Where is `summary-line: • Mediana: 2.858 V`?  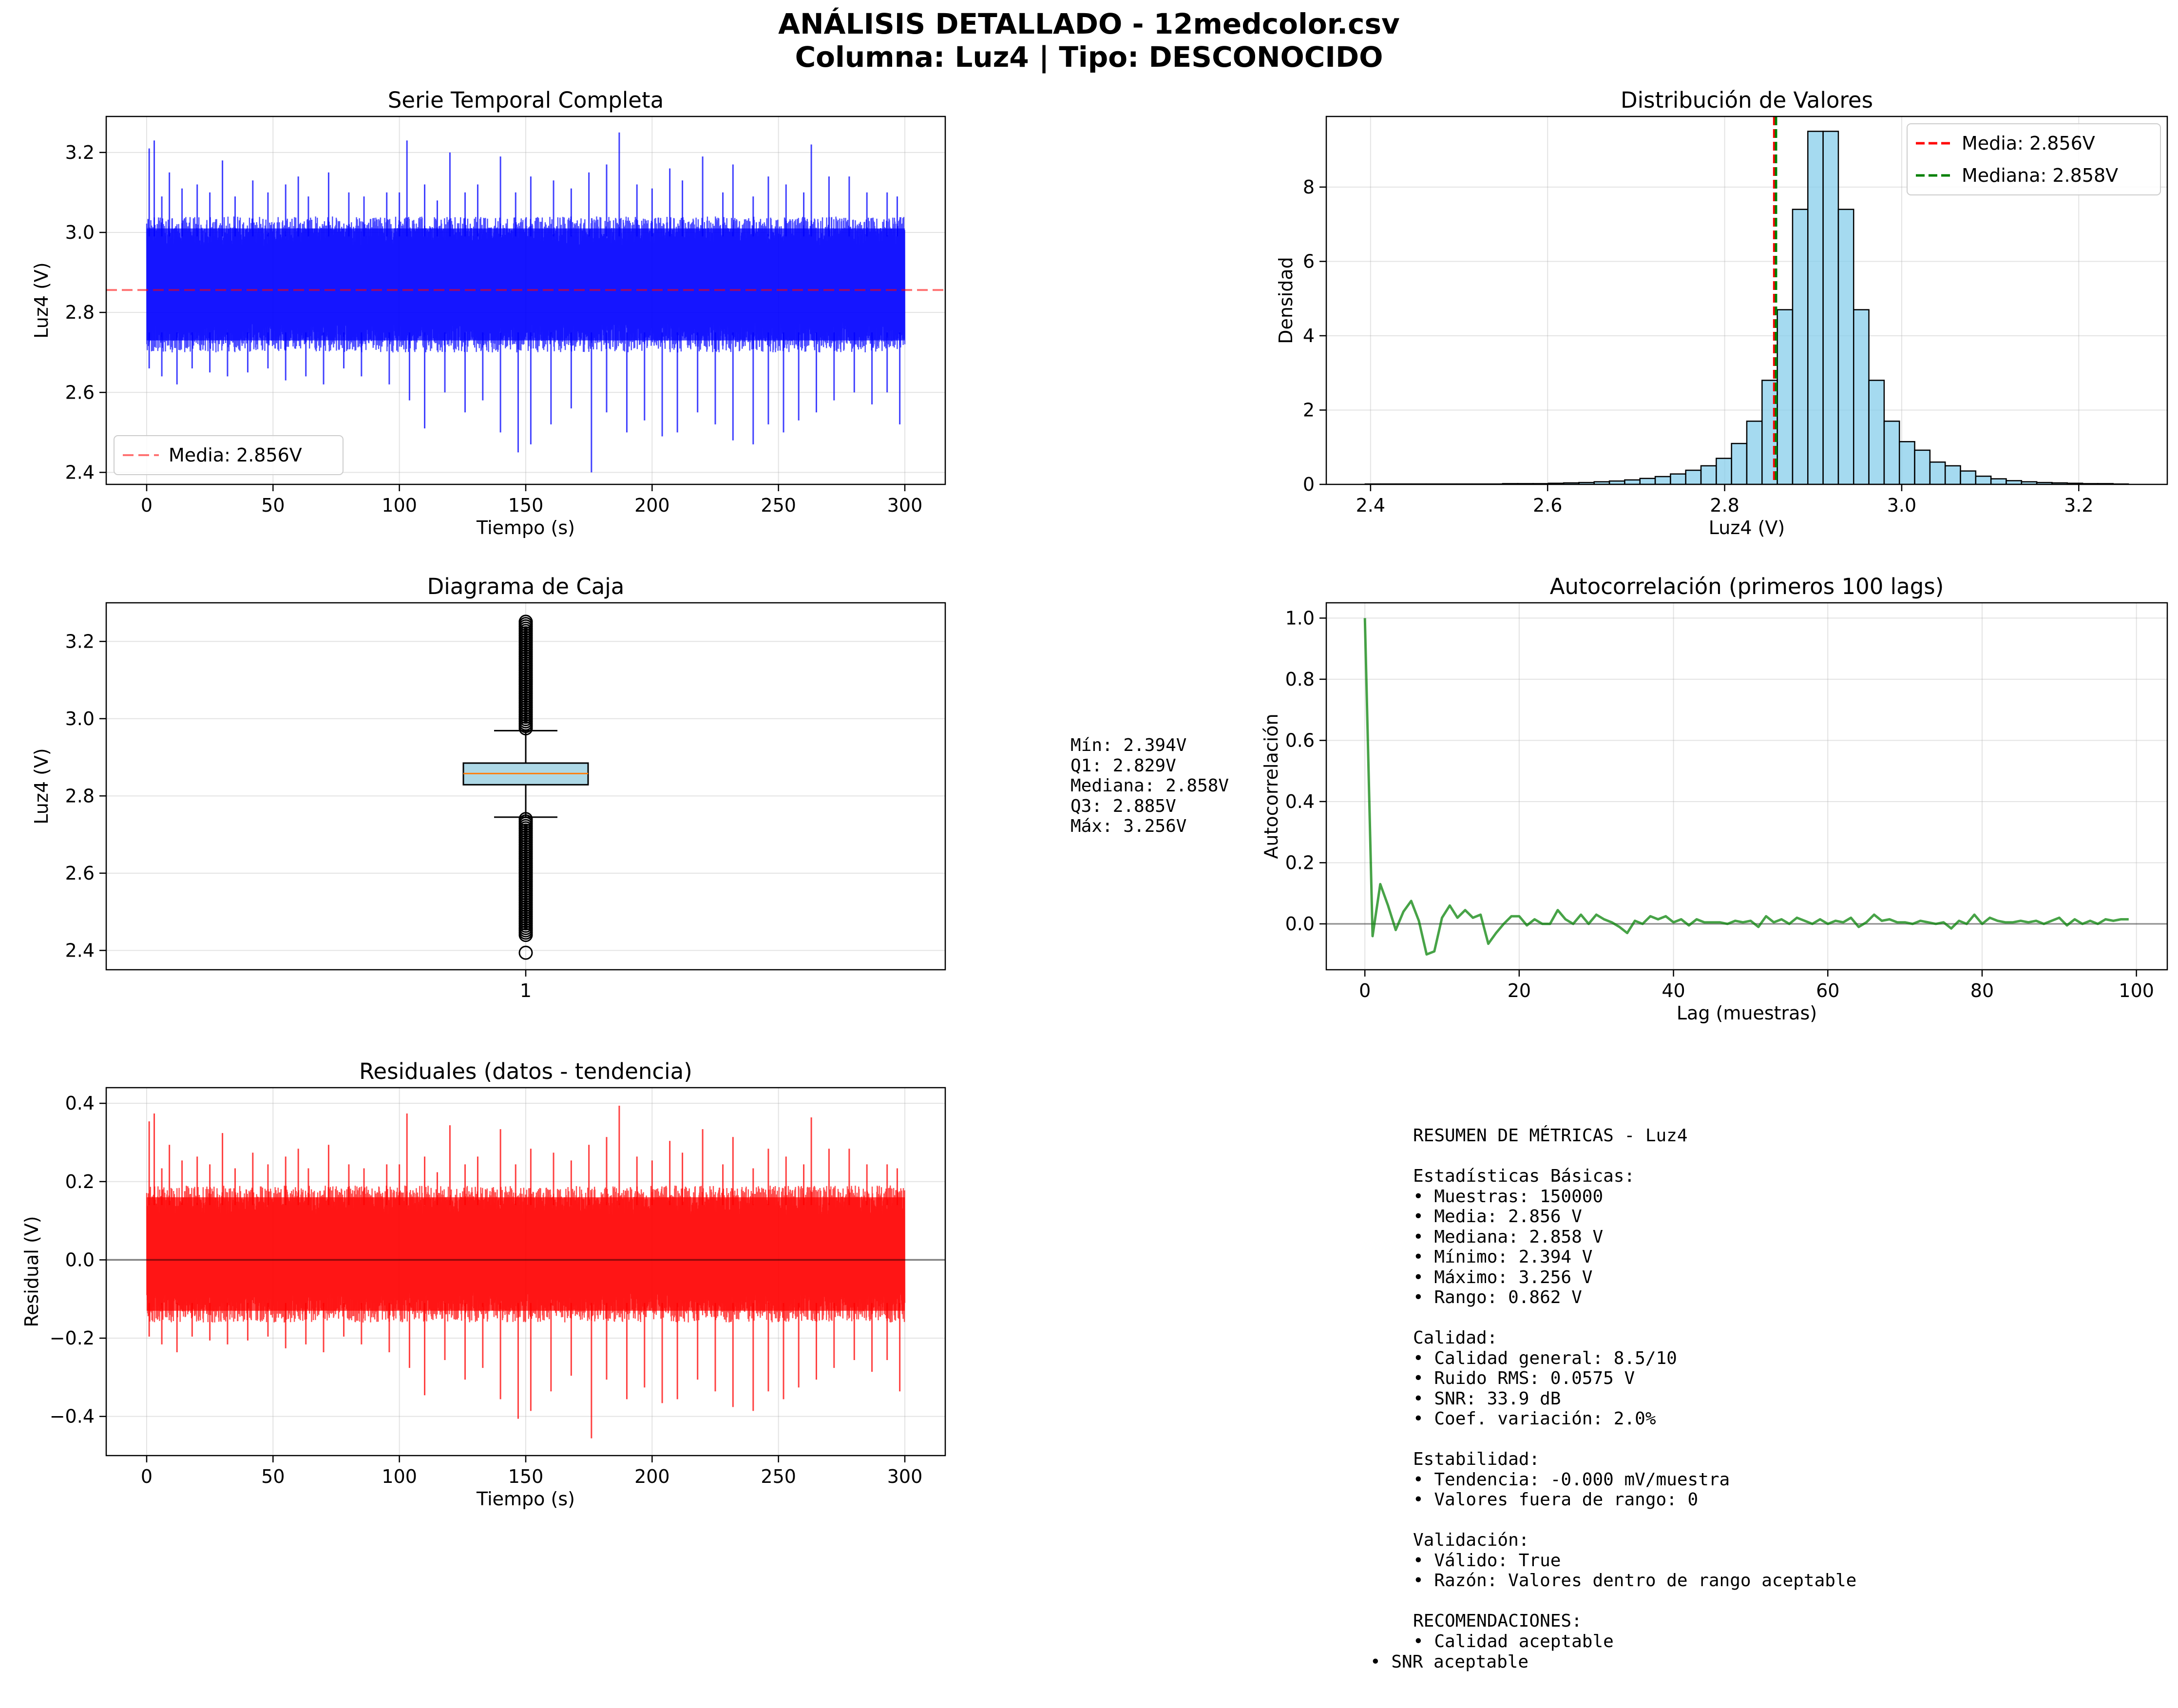 summary-line: • Mediana: 2.858 V is located at coordinates (1509, 1237).